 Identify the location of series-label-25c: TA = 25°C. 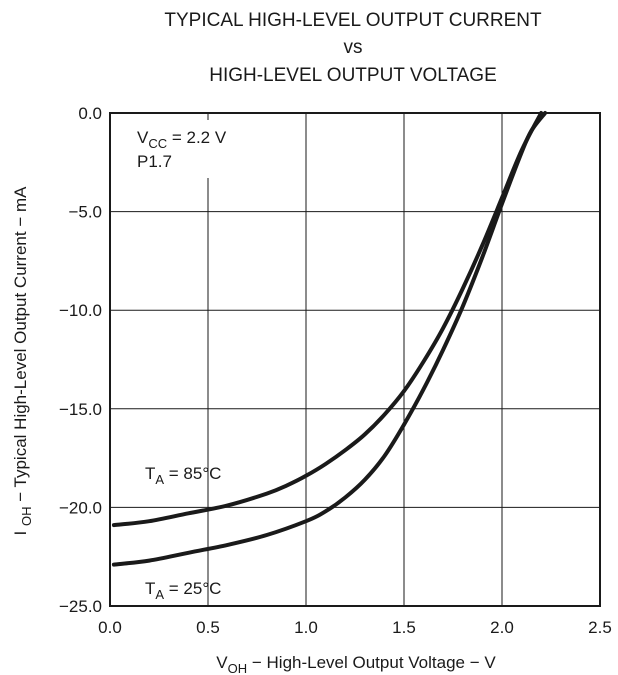
(183, 590).